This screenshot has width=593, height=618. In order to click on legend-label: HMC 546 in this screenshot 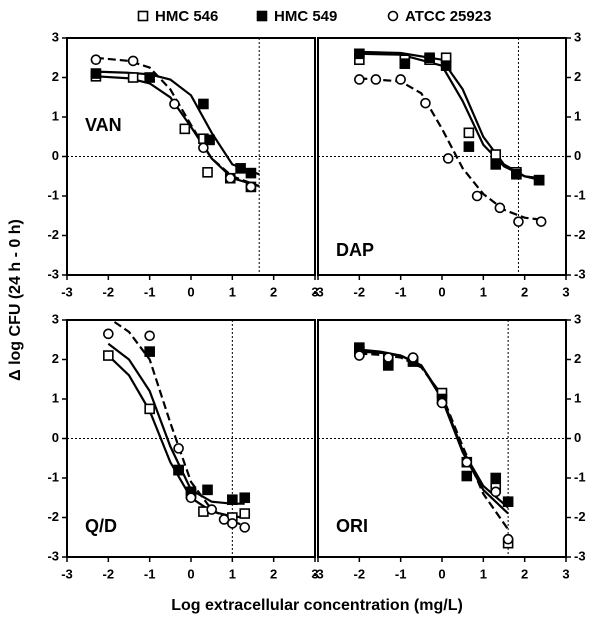, I will do `click(186, 16)`.